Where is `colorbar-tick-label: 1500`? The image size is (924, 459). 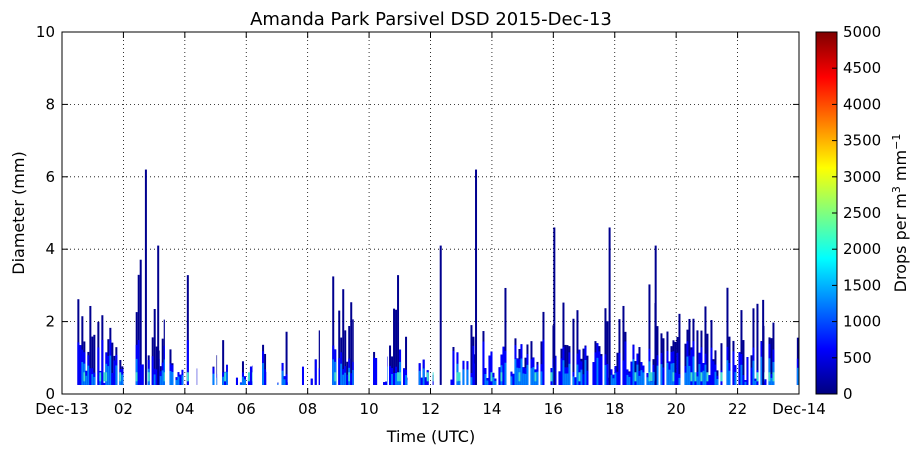
colorbar-tick-label: 1500 is located at coordinates (862, 285).